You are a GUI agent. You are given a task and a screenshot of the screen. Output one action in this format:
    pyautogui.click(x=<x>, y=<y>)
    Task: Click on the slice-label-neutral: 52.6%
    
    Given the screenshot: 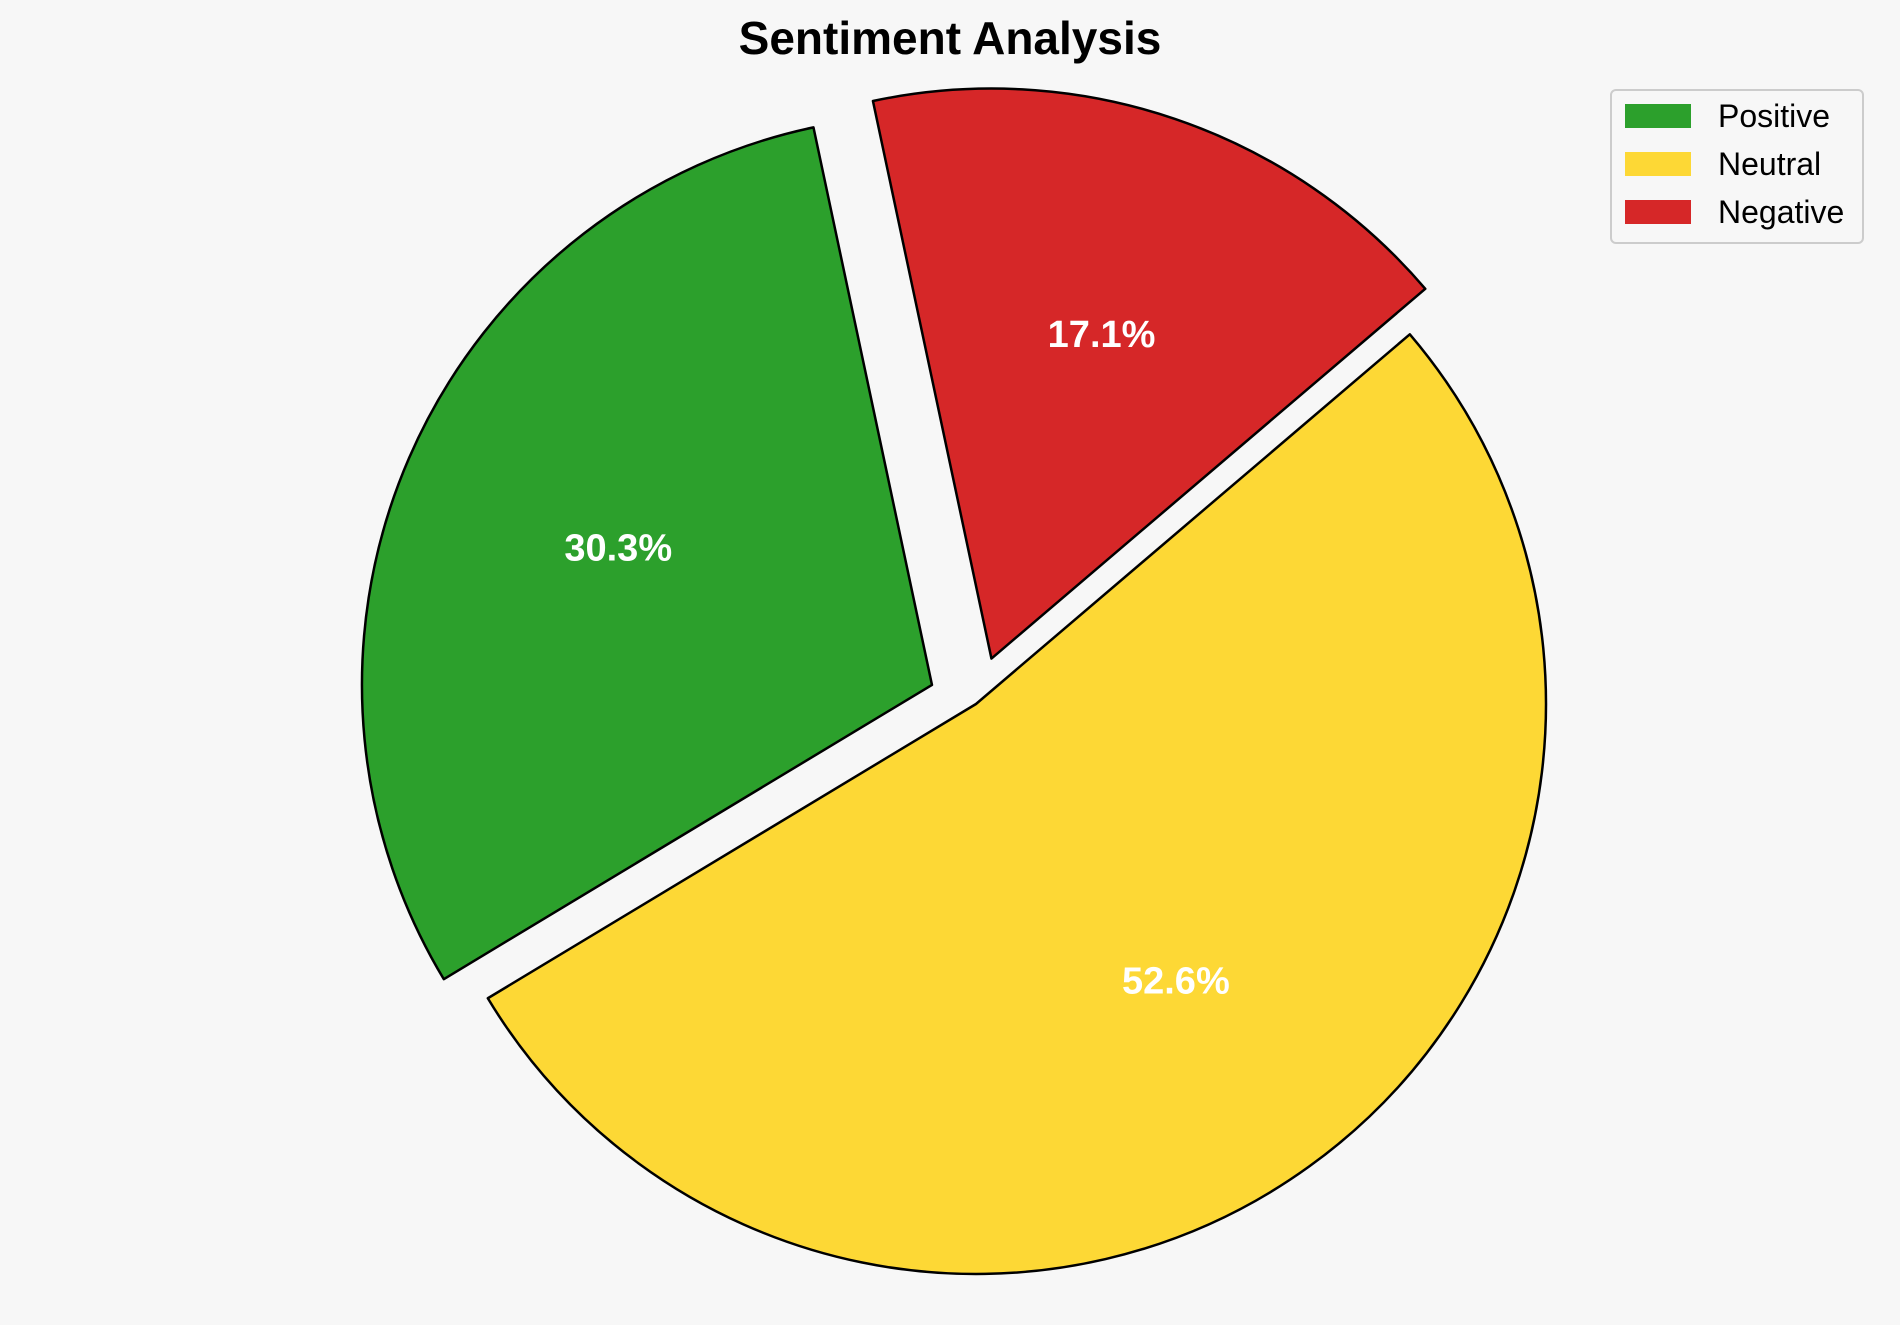 What is the action you would take?
    pyautogui.click(x=1176, y=982)
    